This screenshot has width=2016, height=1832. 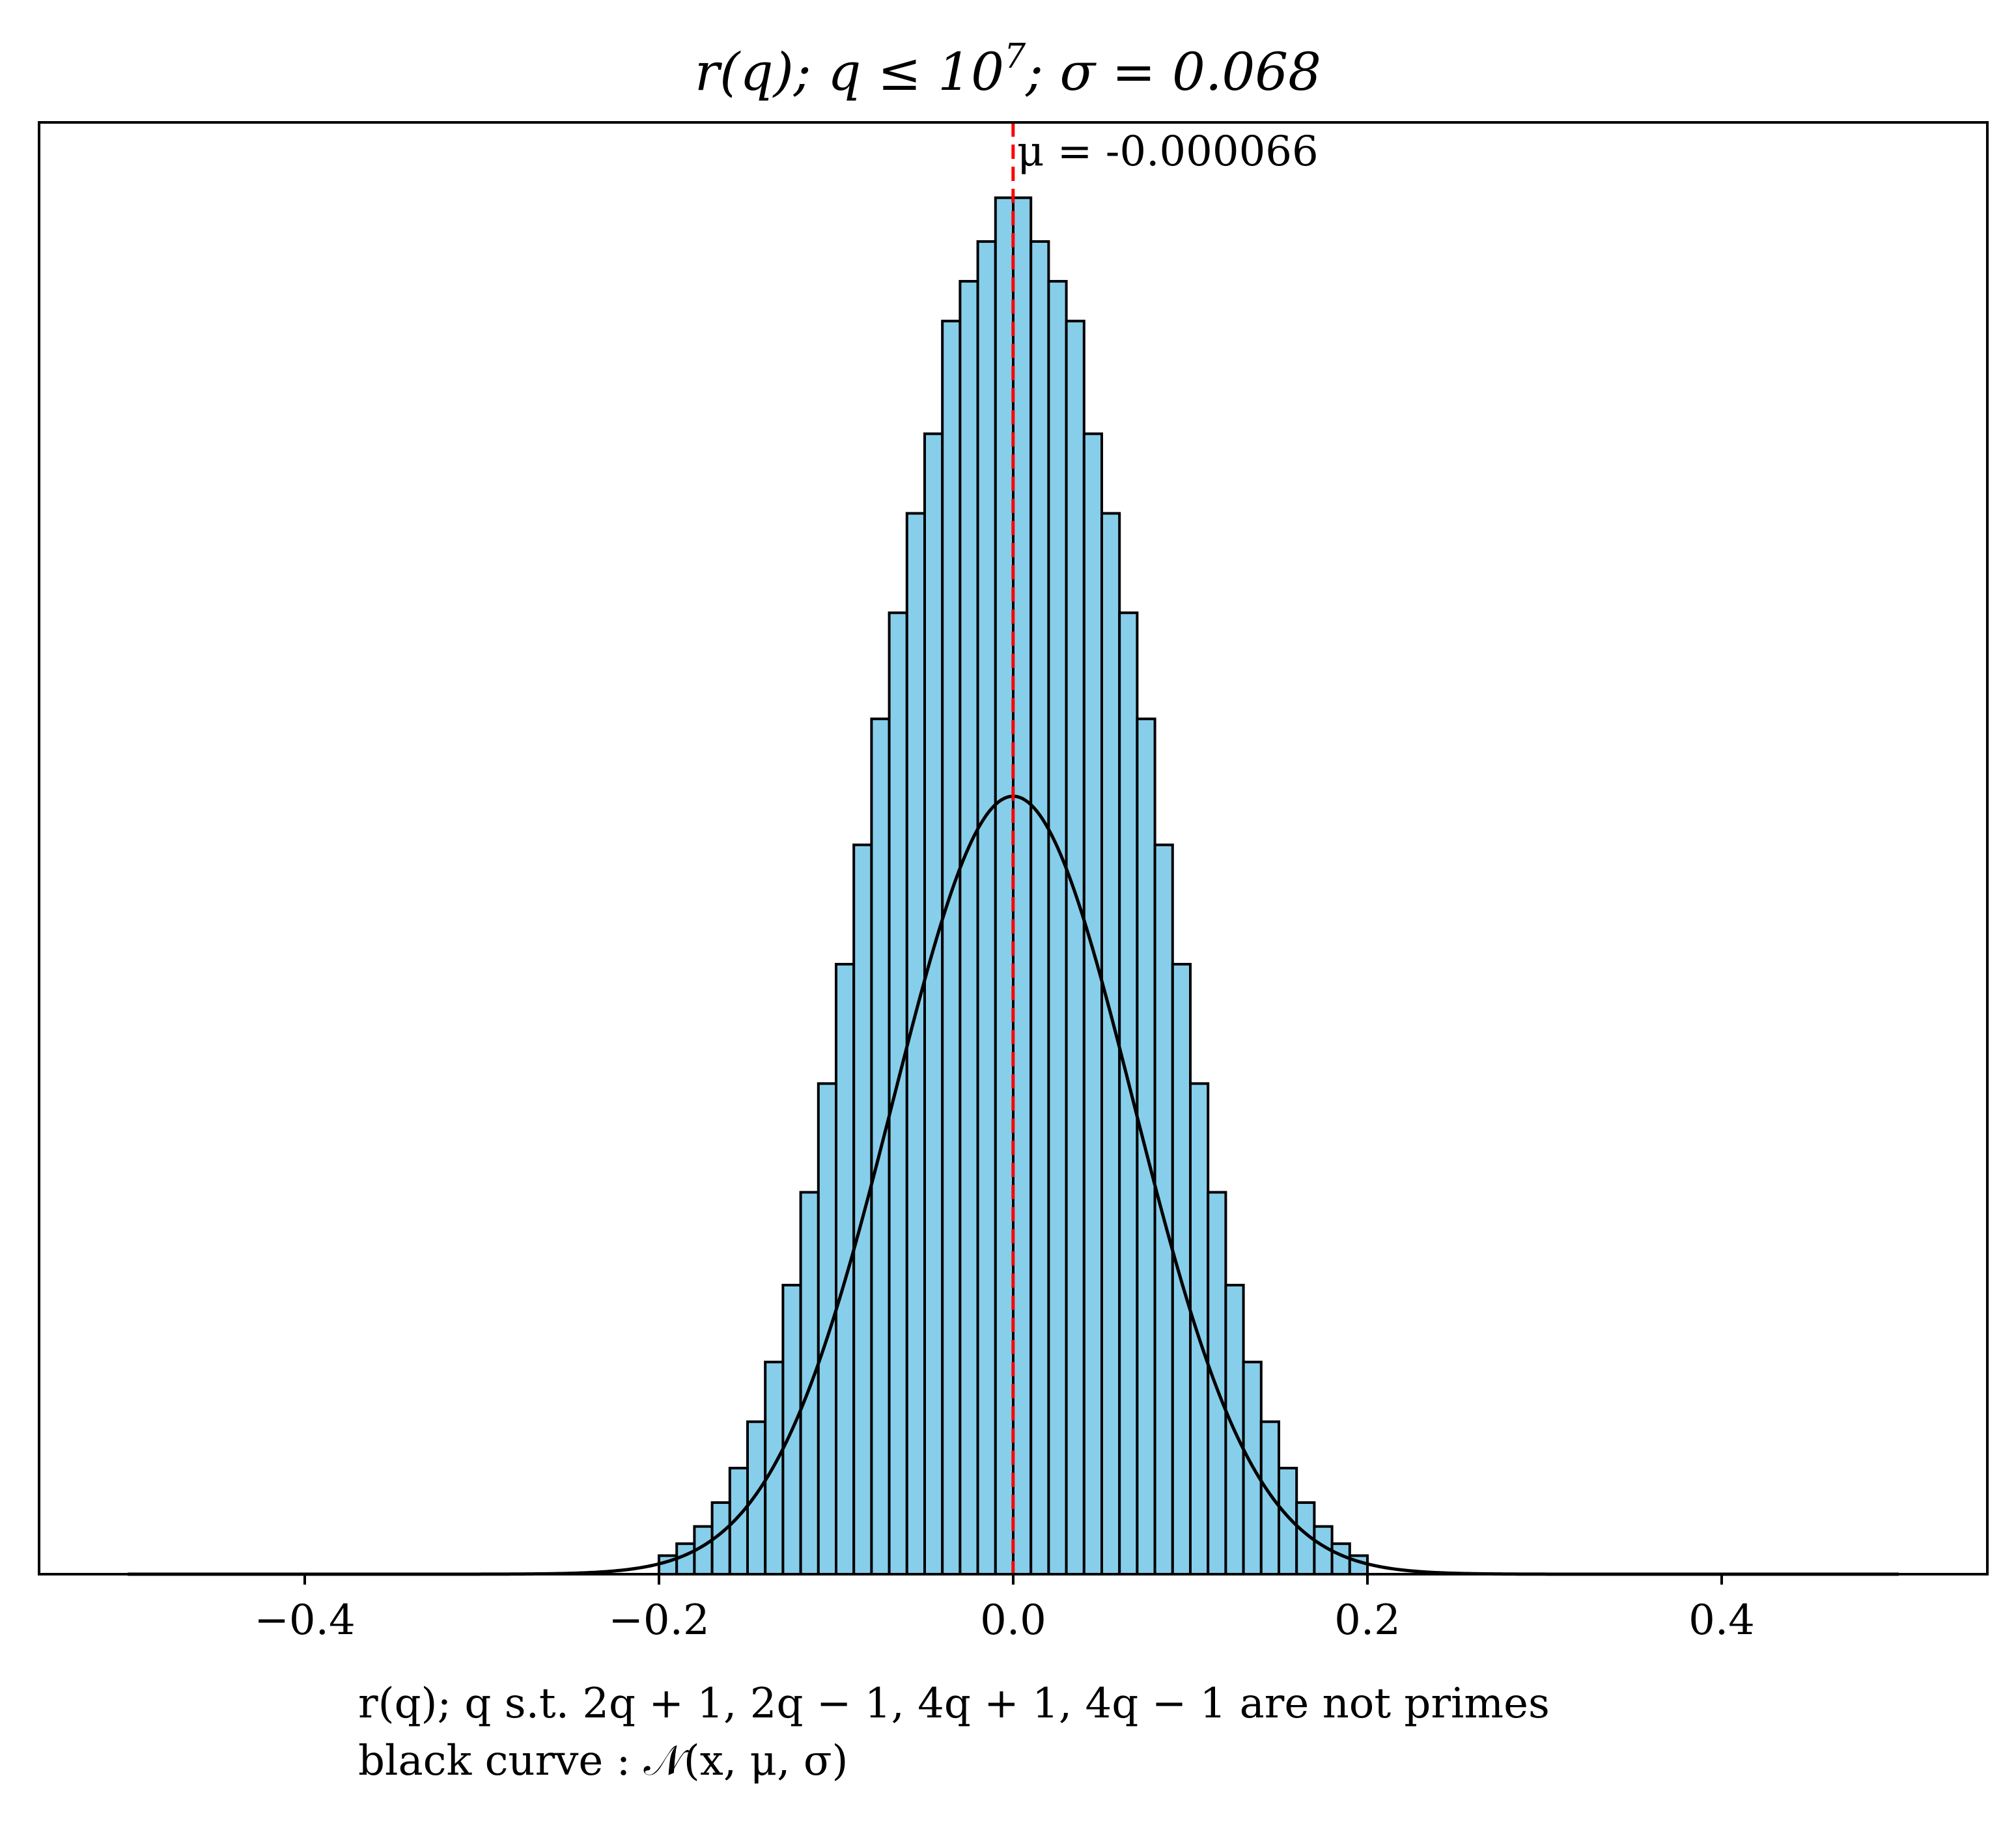 I want to click on chart-title-tail: ; σ = 0.068, so click(x=1173, y=72).